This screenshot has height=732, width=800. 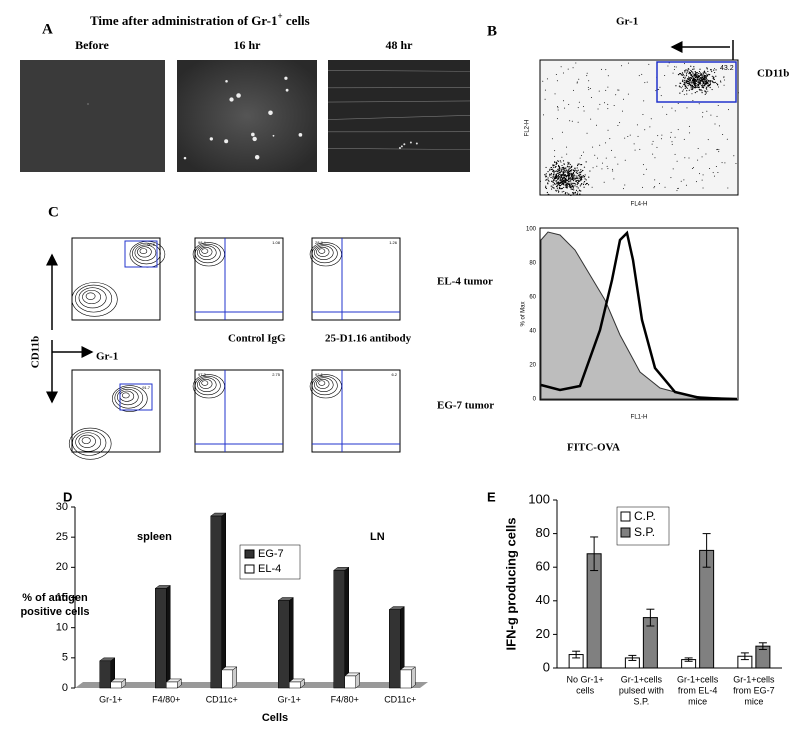 What do you see at coordinates (639, 205) in the screenshot?
I see `axis-label: FL4-H` at bounding box center [639, 205].